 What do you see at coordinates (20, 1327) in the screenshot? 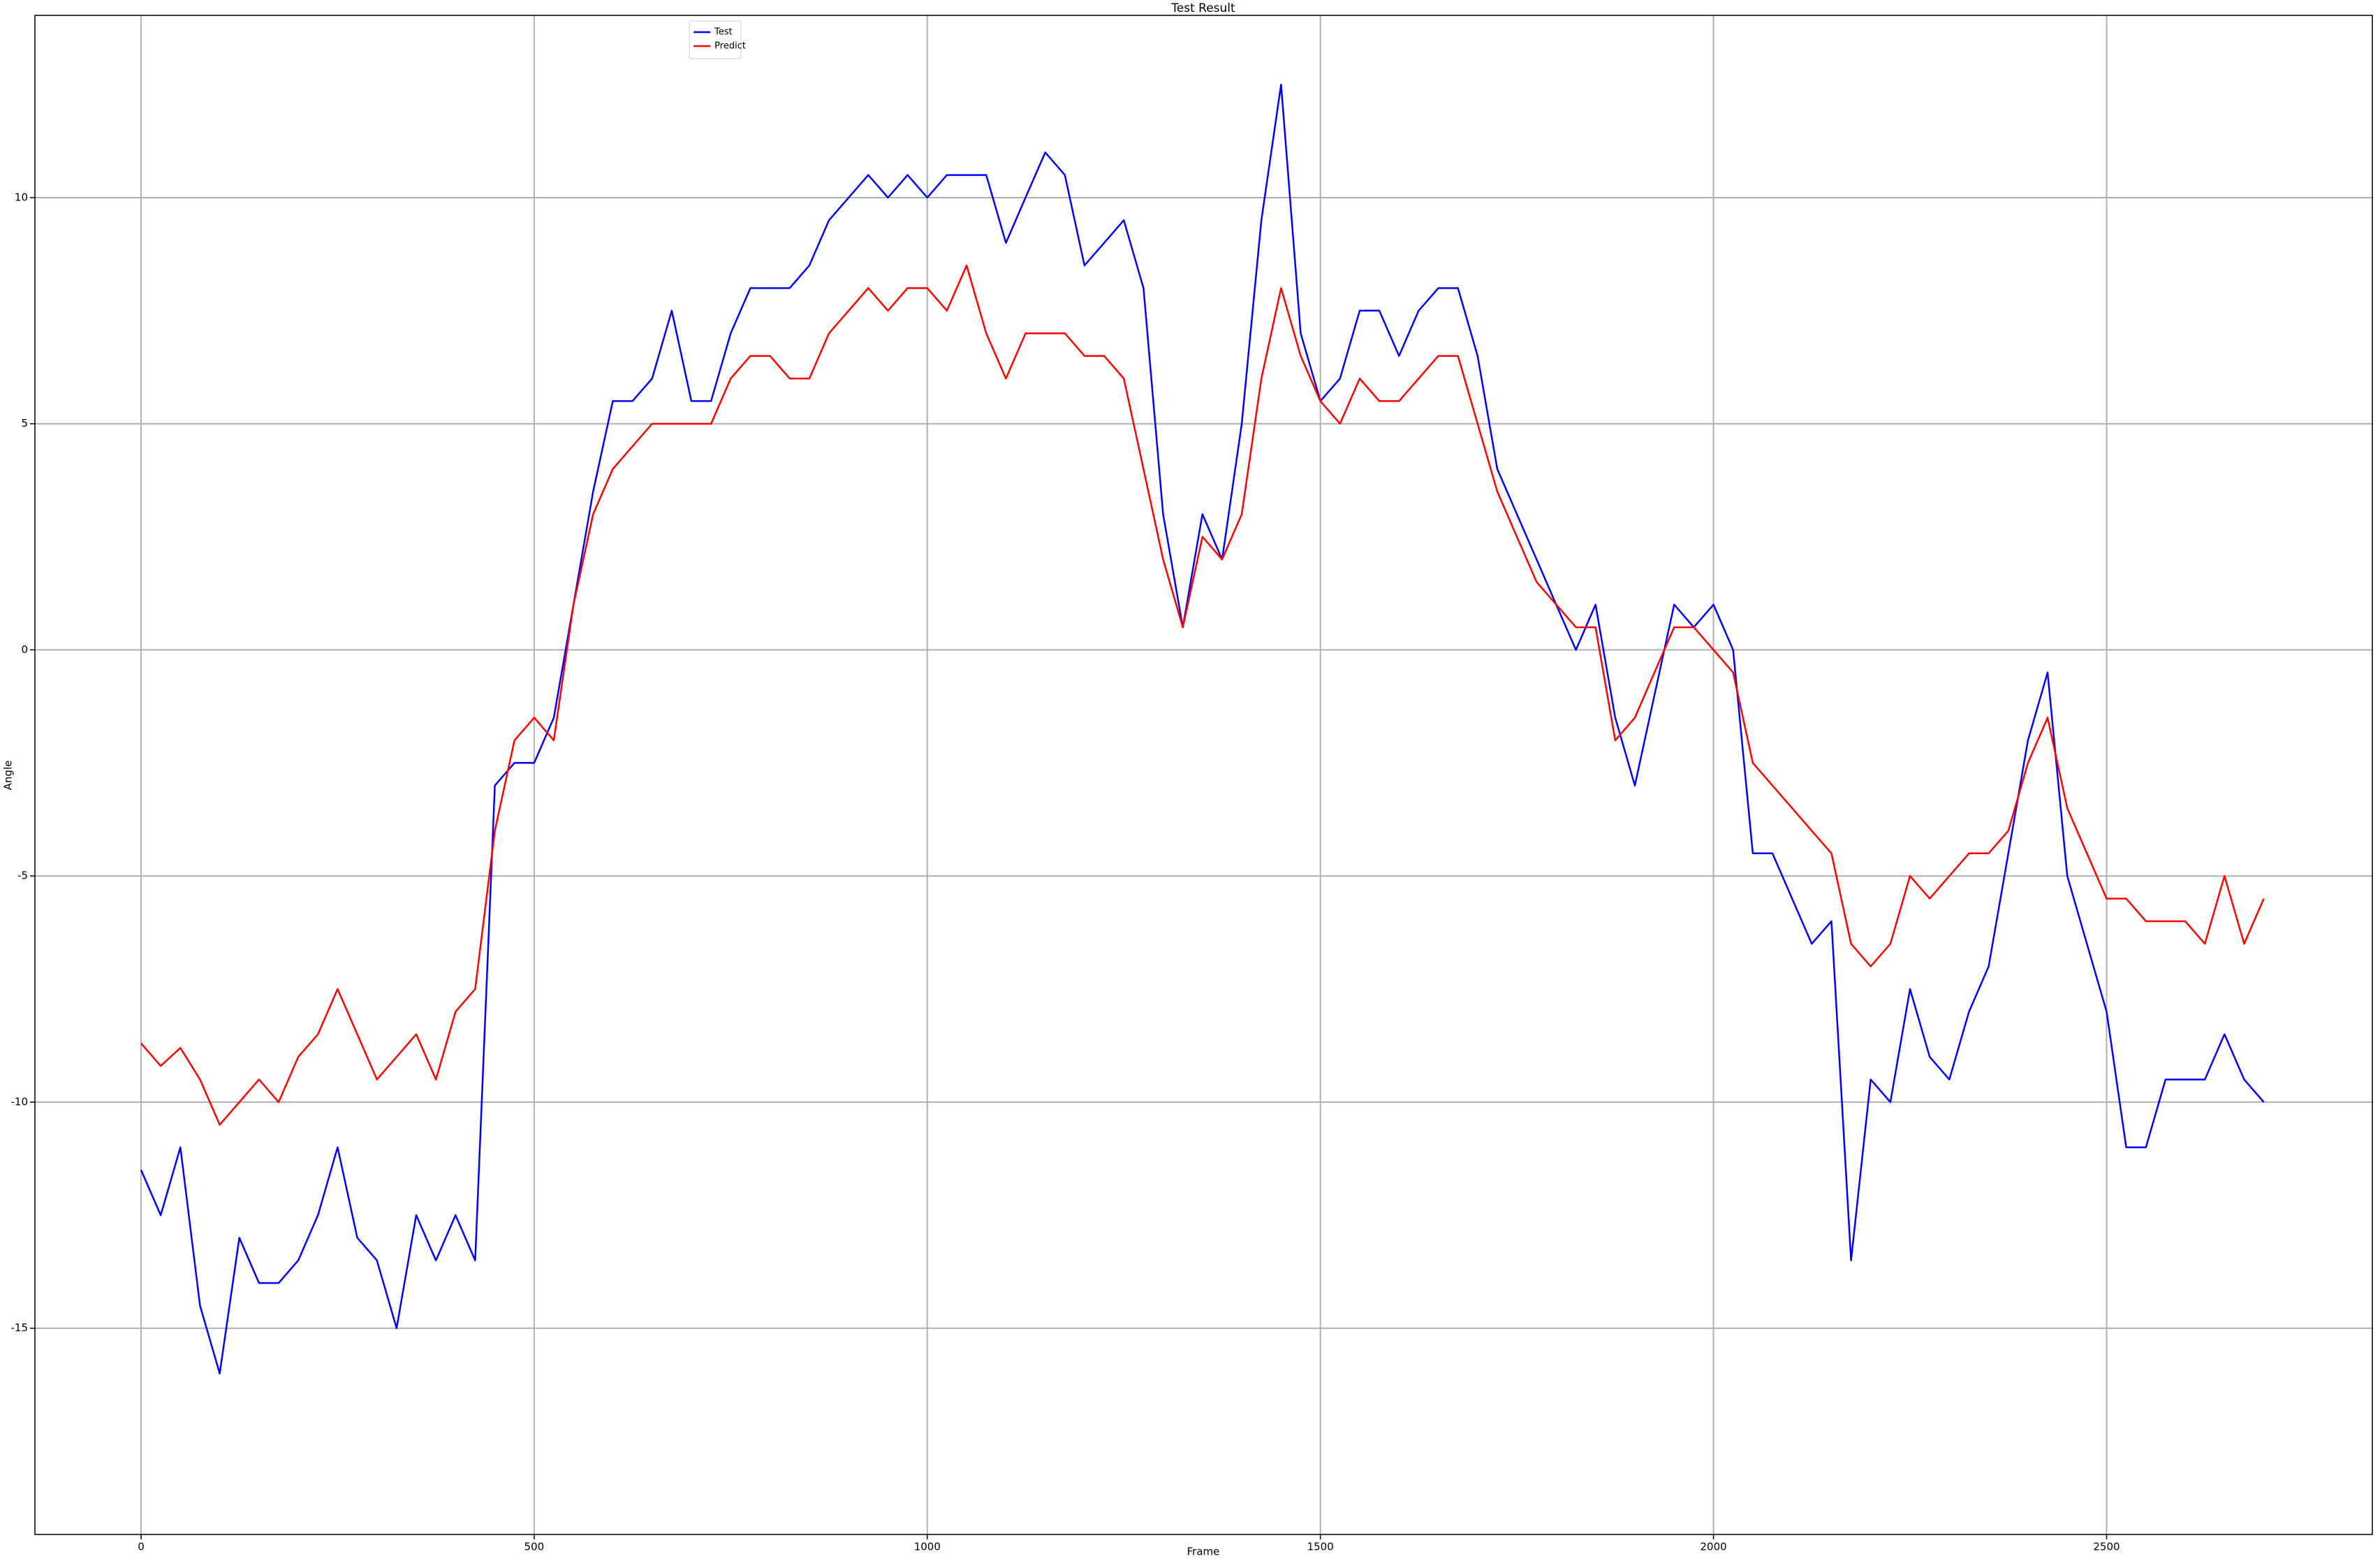
I see `y-tick-label: -15` at bounding box center [20, 1327].